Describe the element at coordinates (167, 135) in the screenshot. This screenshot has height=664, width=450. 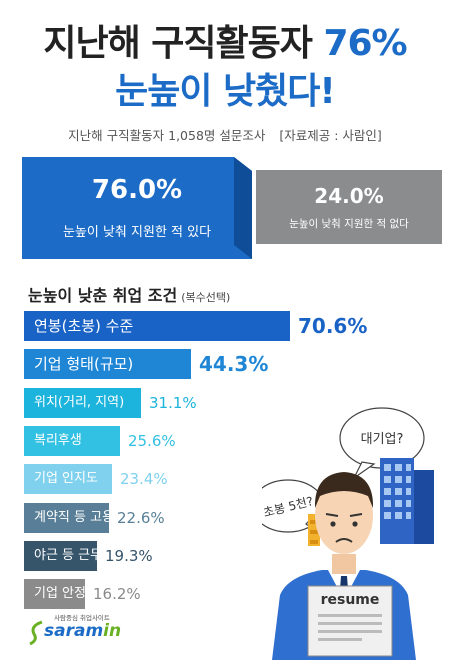
I see `survey-description: 지난해 구직활동자 1,058명 설문조사` at that location.